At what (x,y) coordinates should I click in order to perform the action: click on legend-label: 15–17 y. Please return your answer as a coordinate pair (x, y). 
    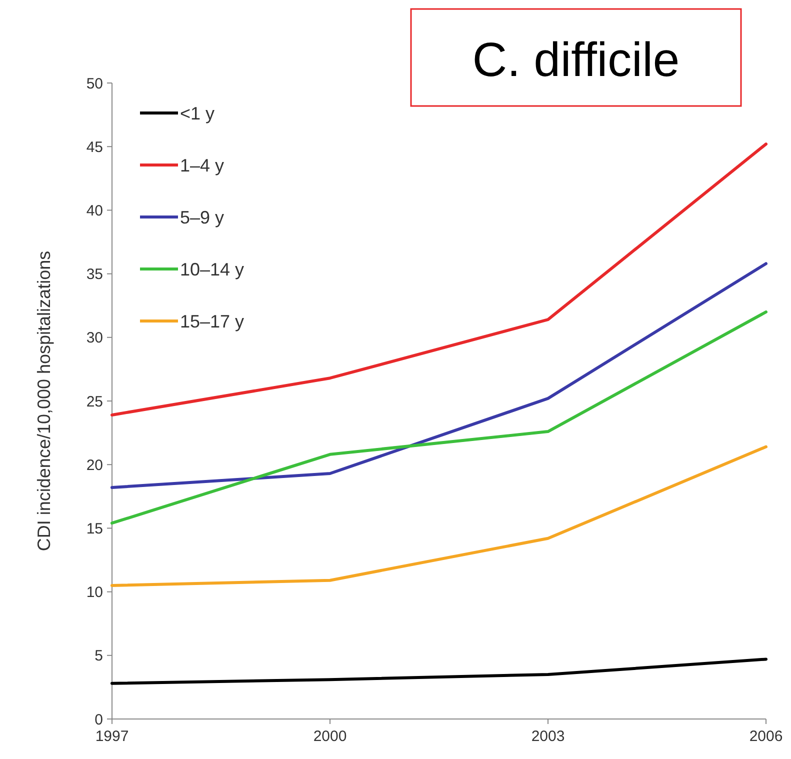
    Looking at the image, I should click on (212, 321).